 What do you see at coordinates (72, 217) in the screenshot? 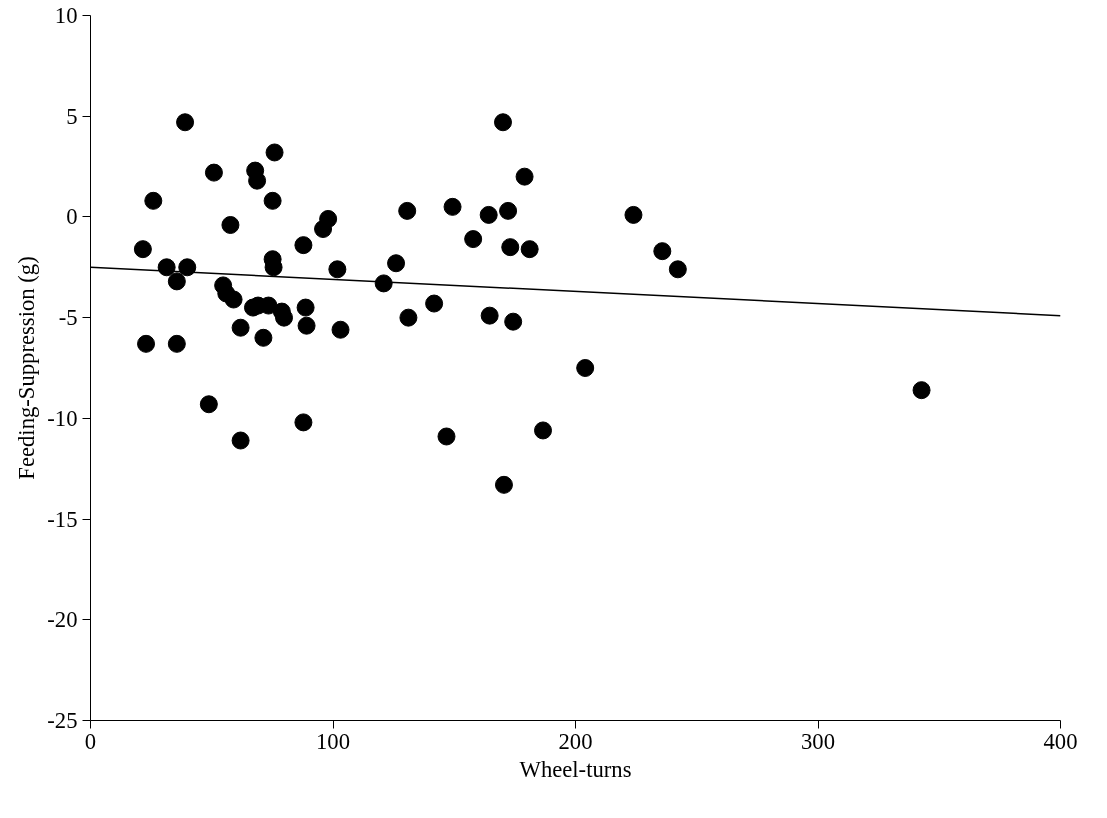
I see `y-tick-label: 0` at bounding box center [72, 217].